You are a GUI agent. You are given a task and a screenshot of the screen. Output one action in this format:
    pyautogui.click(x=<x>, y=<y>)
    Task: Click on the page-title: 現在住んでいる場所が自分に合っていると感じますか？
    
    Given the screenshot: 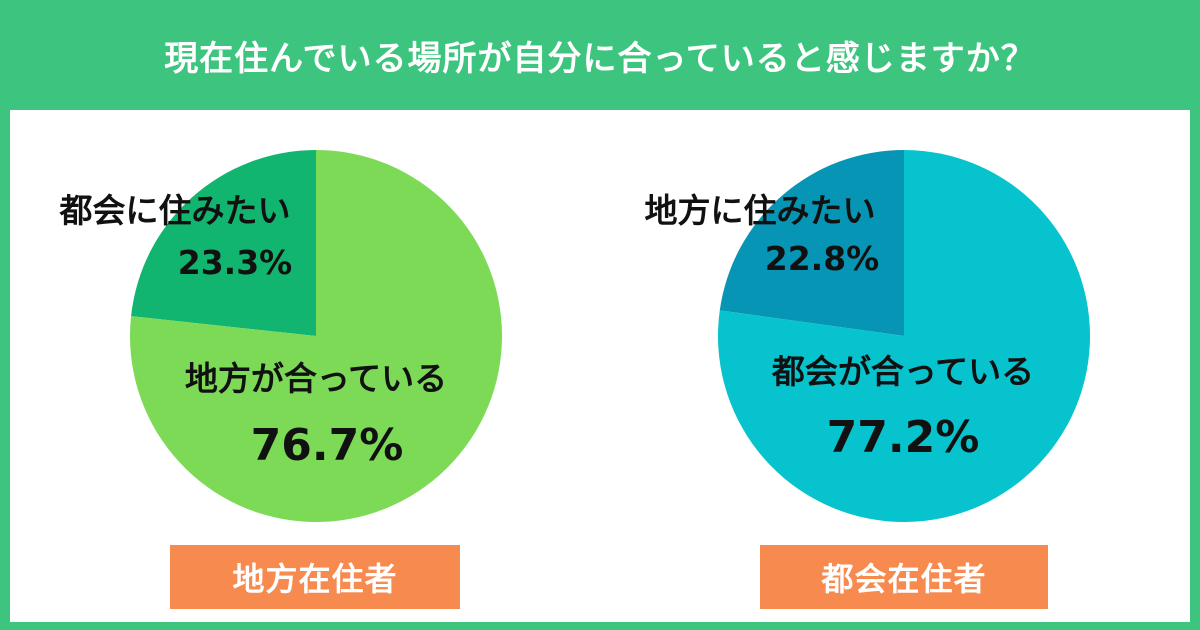 What is the action you would take?
    pyautogui.click(x=600, y=58)
    